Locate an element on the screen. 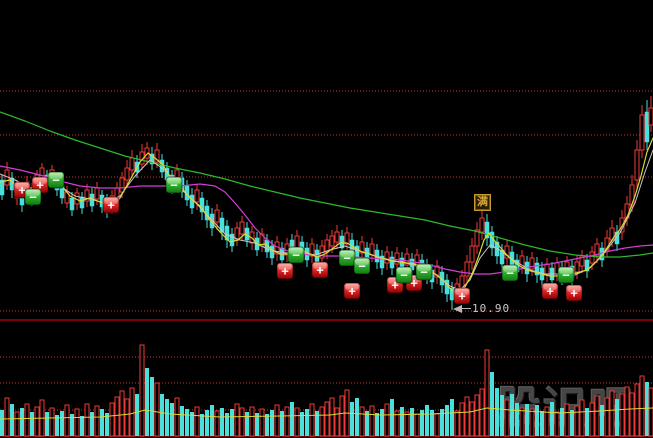 The image size is (653, 438). price-value: 10.90 is located at coordinates (491, 308).